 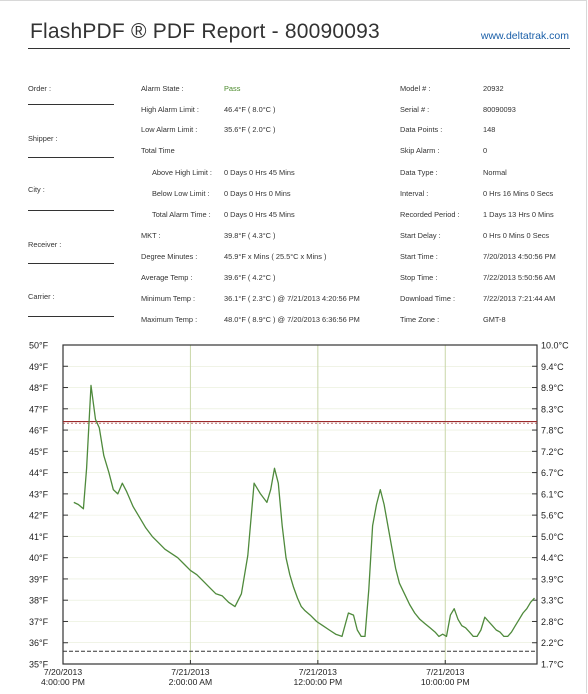 I want to click on field-value: Normal, so click(x=495, y=172).